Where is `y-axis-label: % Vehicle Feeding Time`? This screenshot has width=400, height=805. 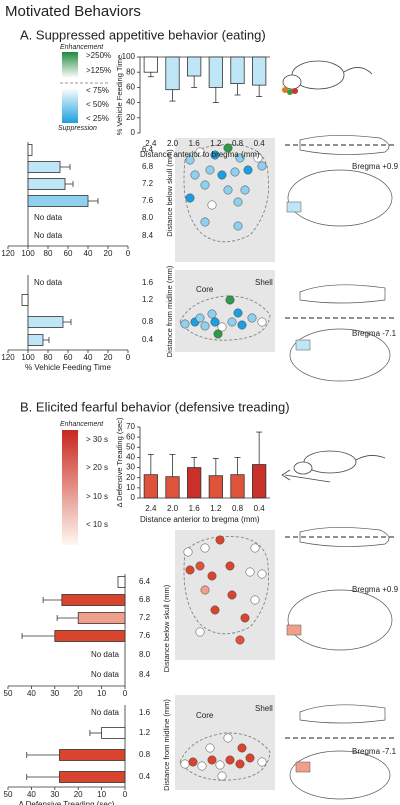 y-axis-label: % Vehicle Feeding Time is located at coordinates (119, 95).